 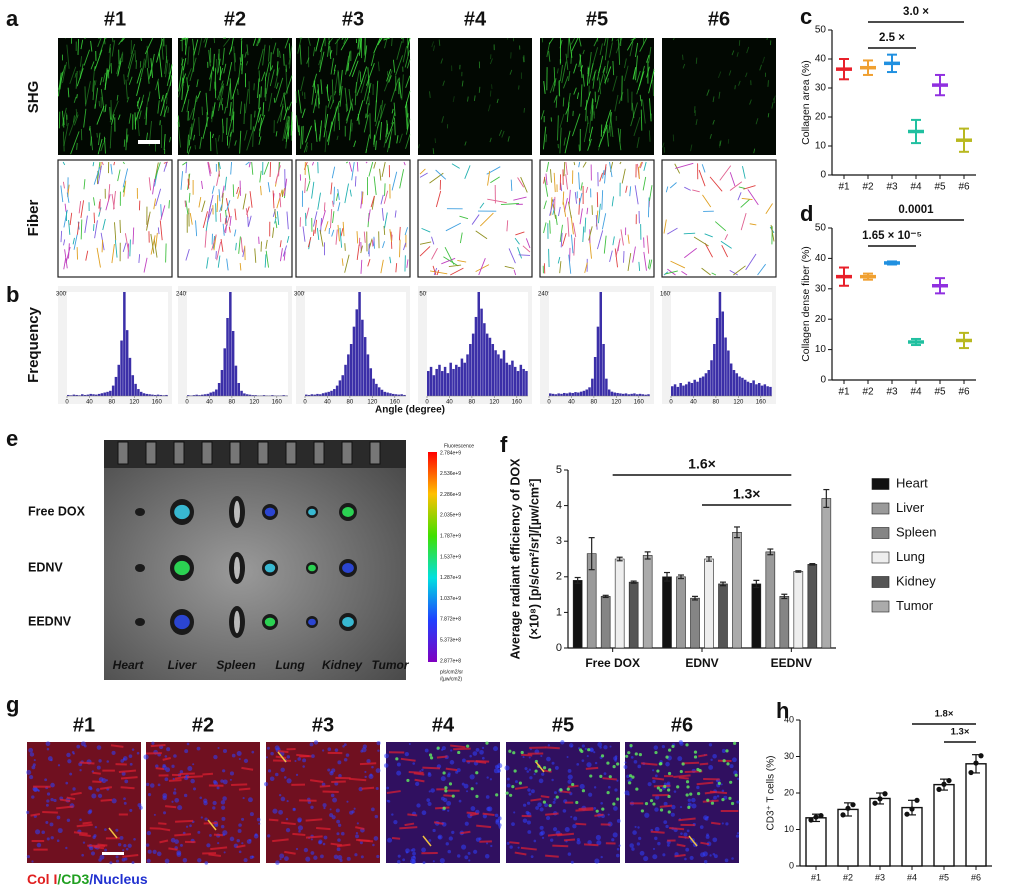 What do you see at coordinates (880, 508) in the screenshot?
I see `legend-swatch` at bounding box center [880, 508].